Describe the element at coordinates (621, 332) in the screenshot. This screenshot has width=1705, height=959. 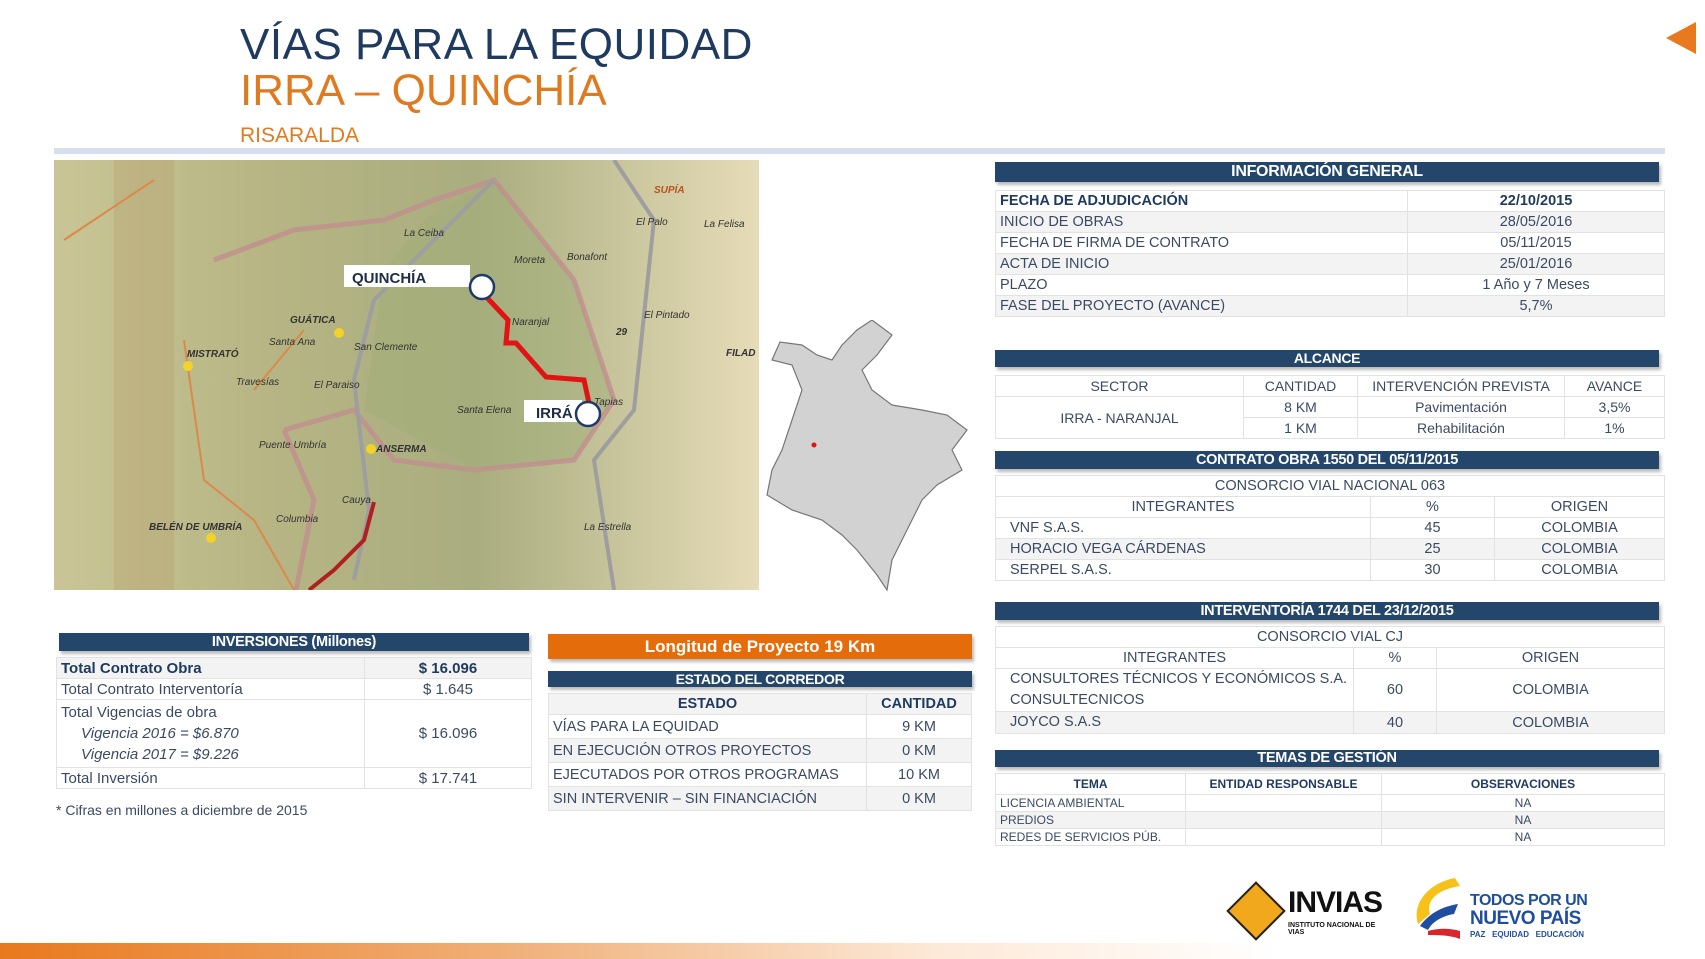
I see `map-label: 29` at that location.